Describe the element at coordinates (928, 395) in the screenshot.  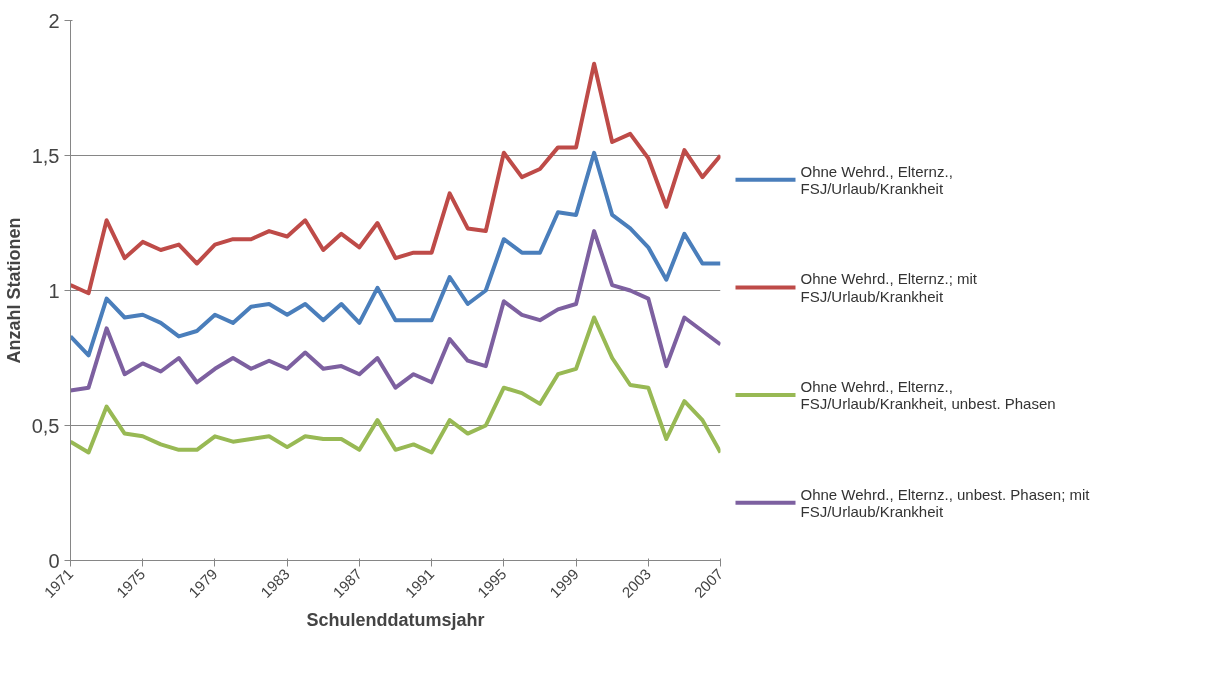
I see `legend-label: Ohne Wehrd., Elternz., FSJ/Urlaub/Krankheit, unbest. Phasen` at that location.